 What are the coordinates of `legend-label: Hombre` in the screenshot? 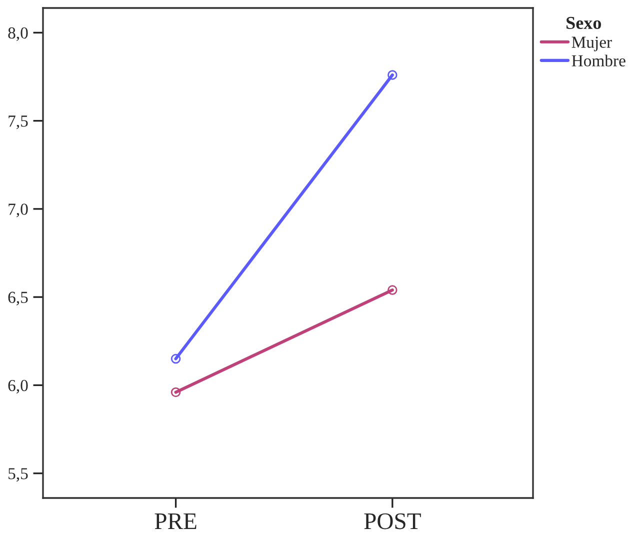 It's located at (599, 60).